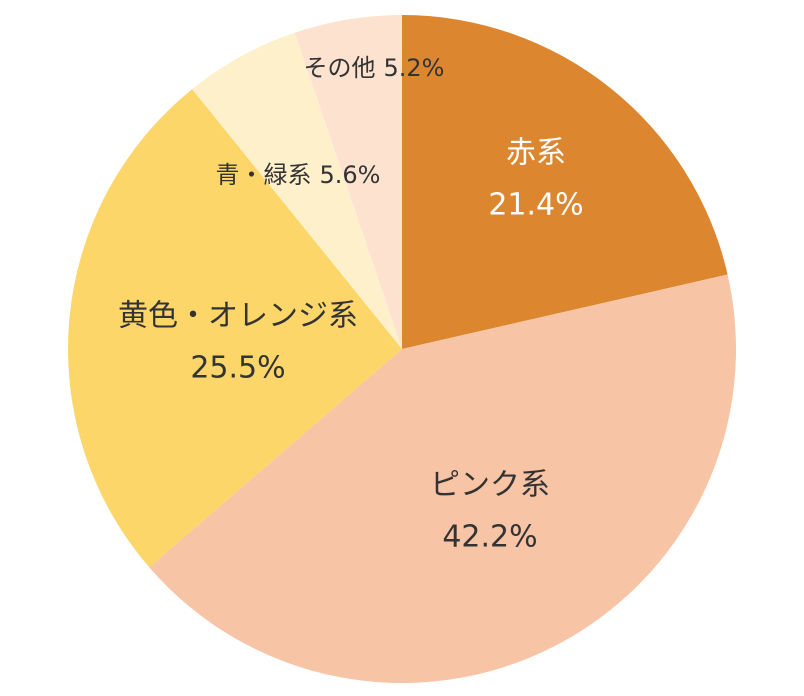  I want to click on slice-value-label: 5.2%, so click(414, 68).